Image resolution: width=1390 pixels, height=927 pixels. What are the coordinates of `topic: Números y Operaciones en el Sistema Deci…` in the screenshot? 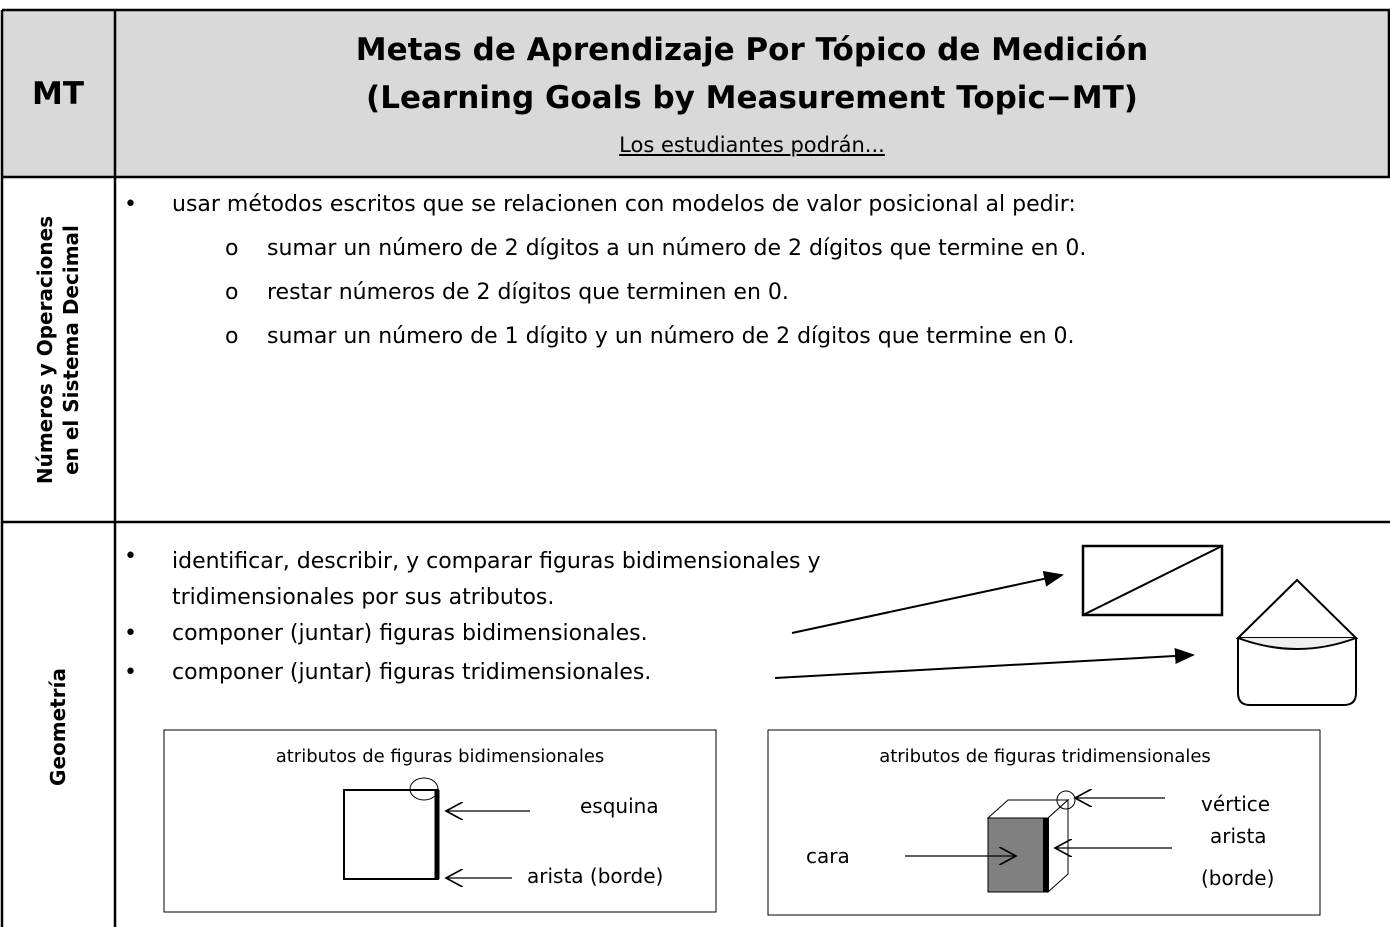 It's located at (58, 350).